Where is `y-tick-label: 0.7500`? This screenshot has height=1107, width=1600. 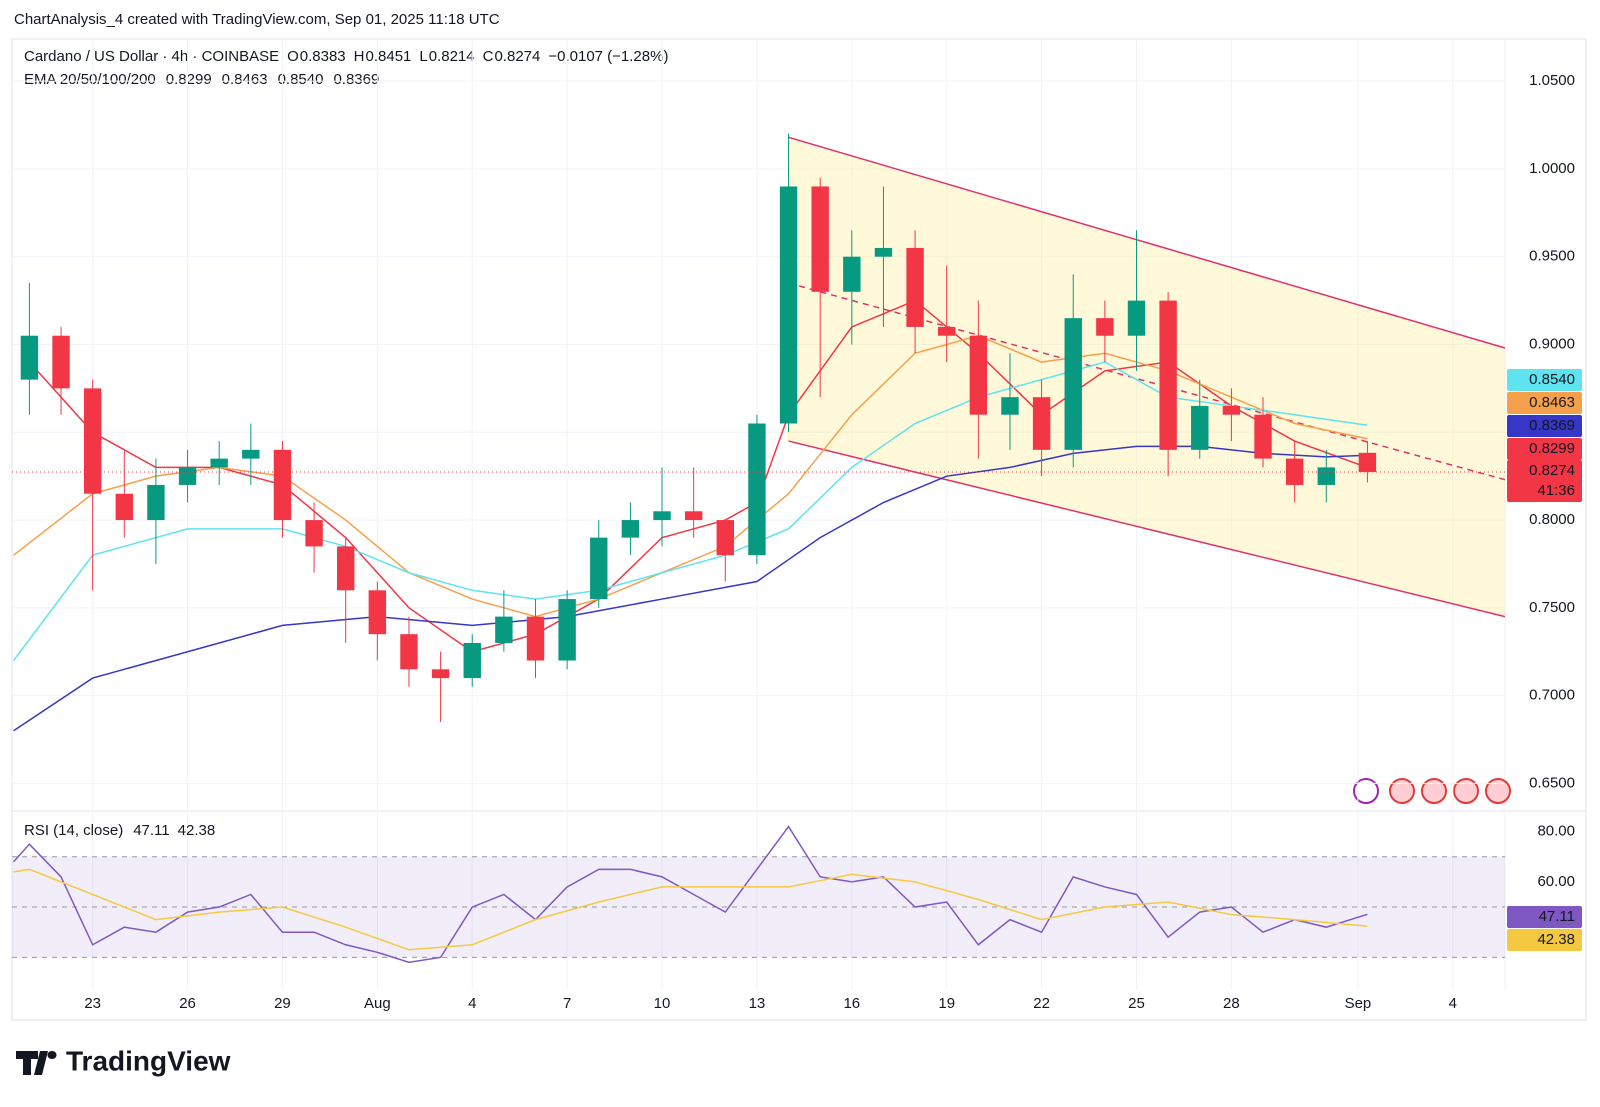 y-tick-label: 0.7500 is located at coordinates (1552, 607).